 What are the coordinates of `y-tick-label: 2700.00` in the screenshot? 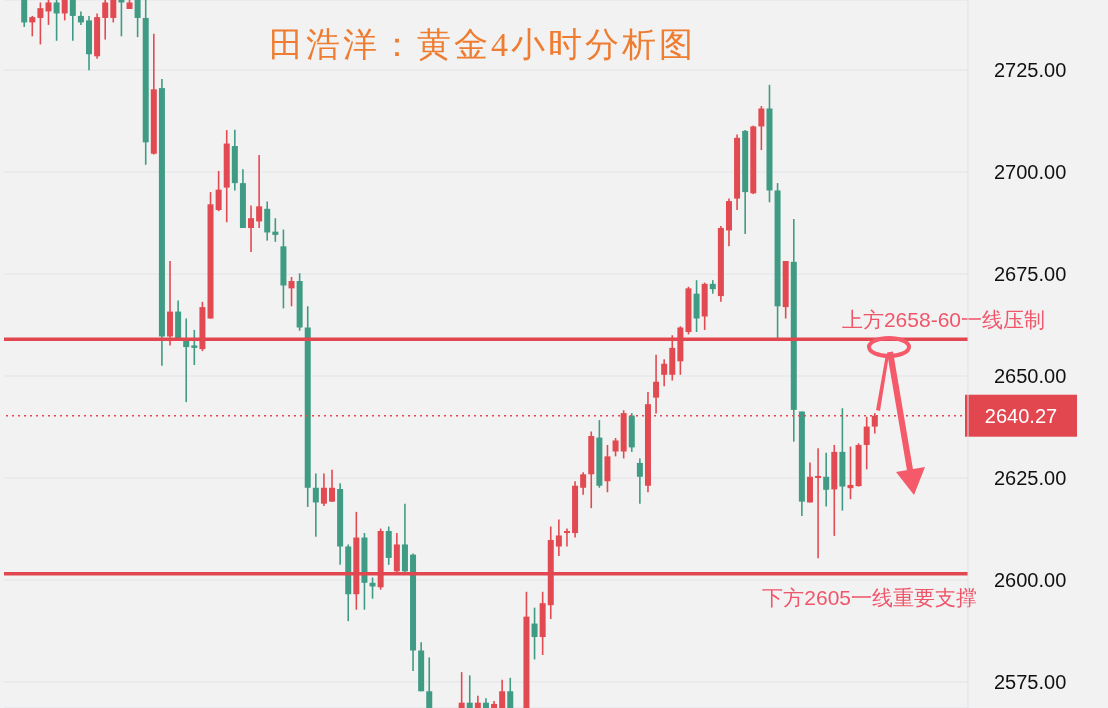 It's located at (1030, 172).